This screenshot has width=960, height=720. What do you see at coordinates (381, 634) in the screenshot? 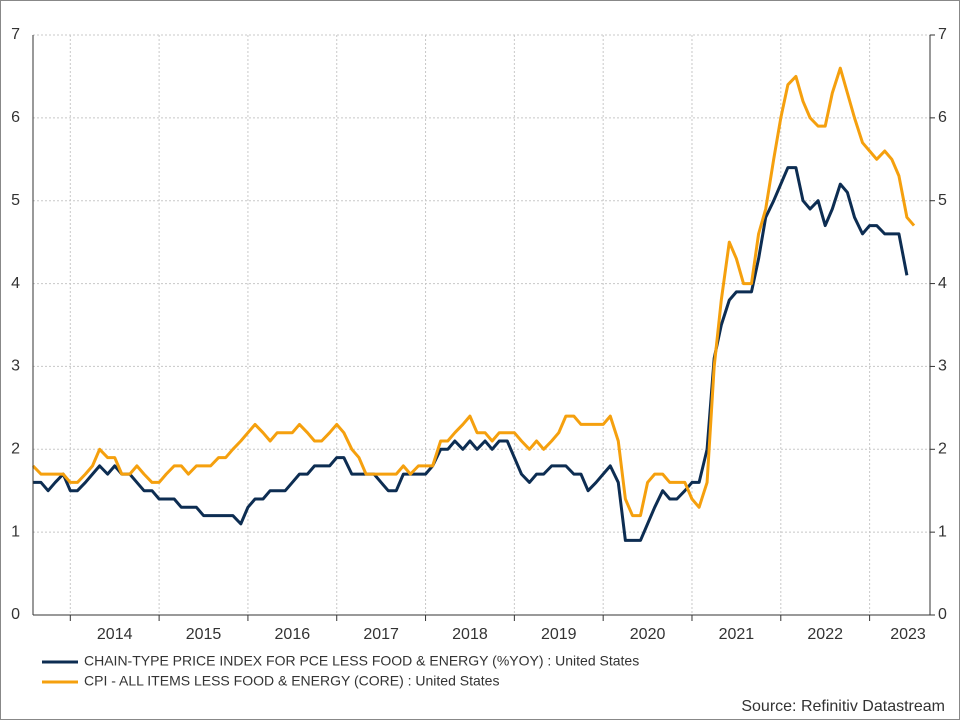
I see `x-tick-label: 2017` at bounding box center [381, 634].